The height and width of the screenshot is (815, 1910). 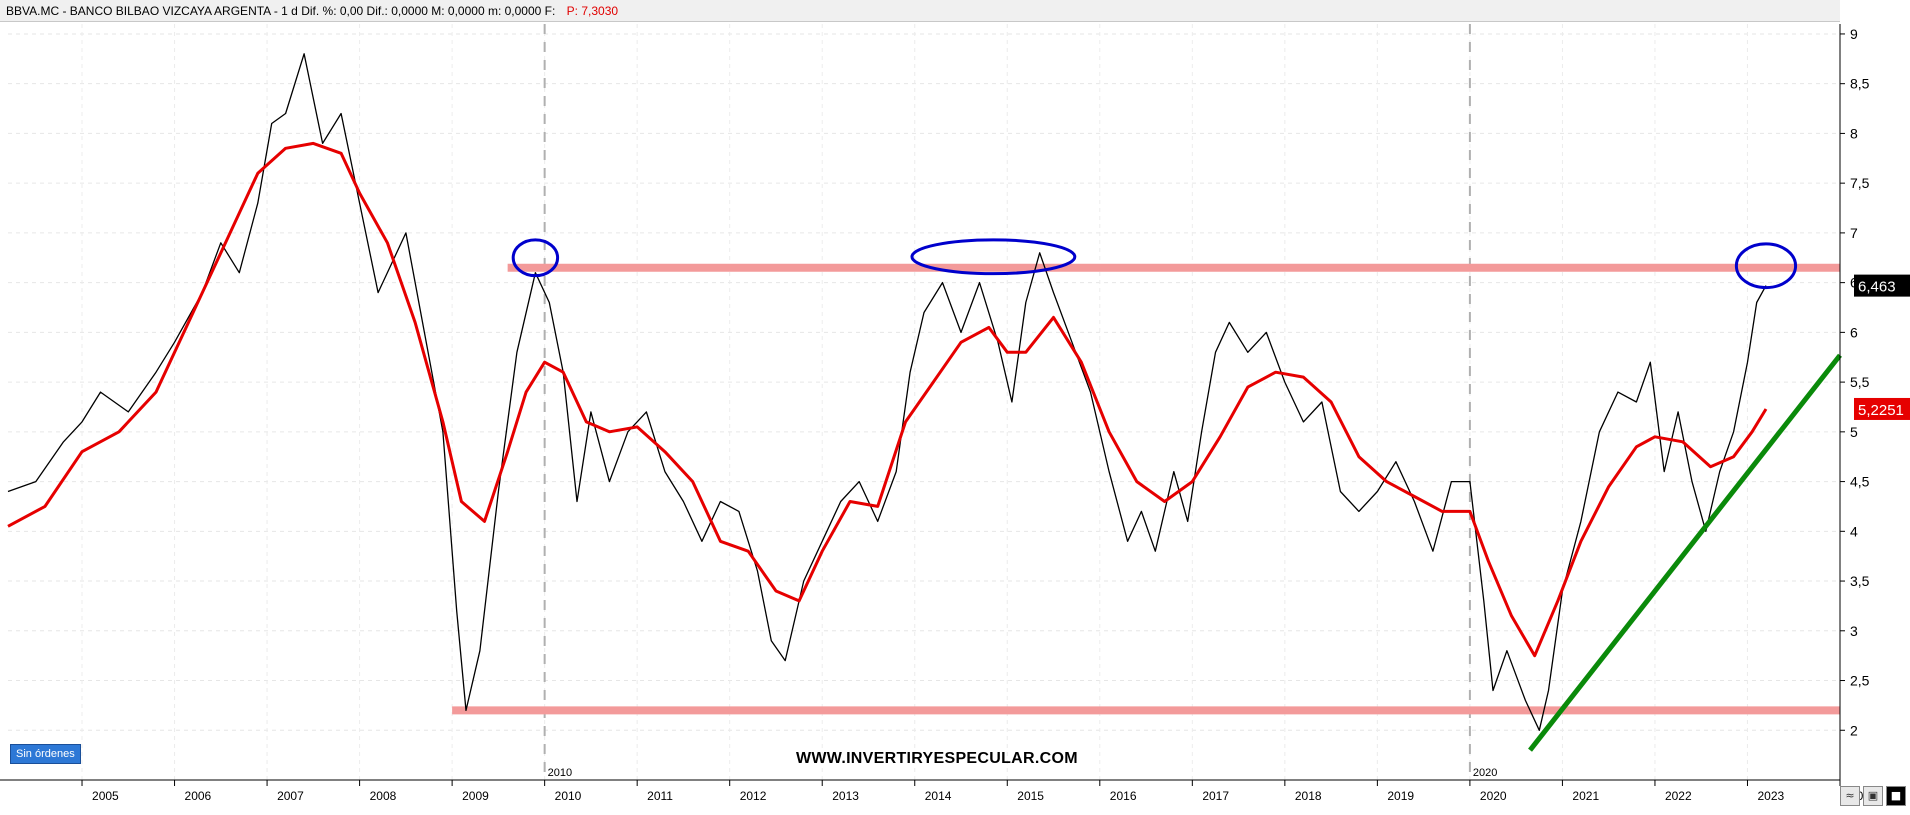 What do you see at coordinates (1860, 183) in the screenshot?
I see `y-tick-label: 7,5` at bounding box center [1860, 183].